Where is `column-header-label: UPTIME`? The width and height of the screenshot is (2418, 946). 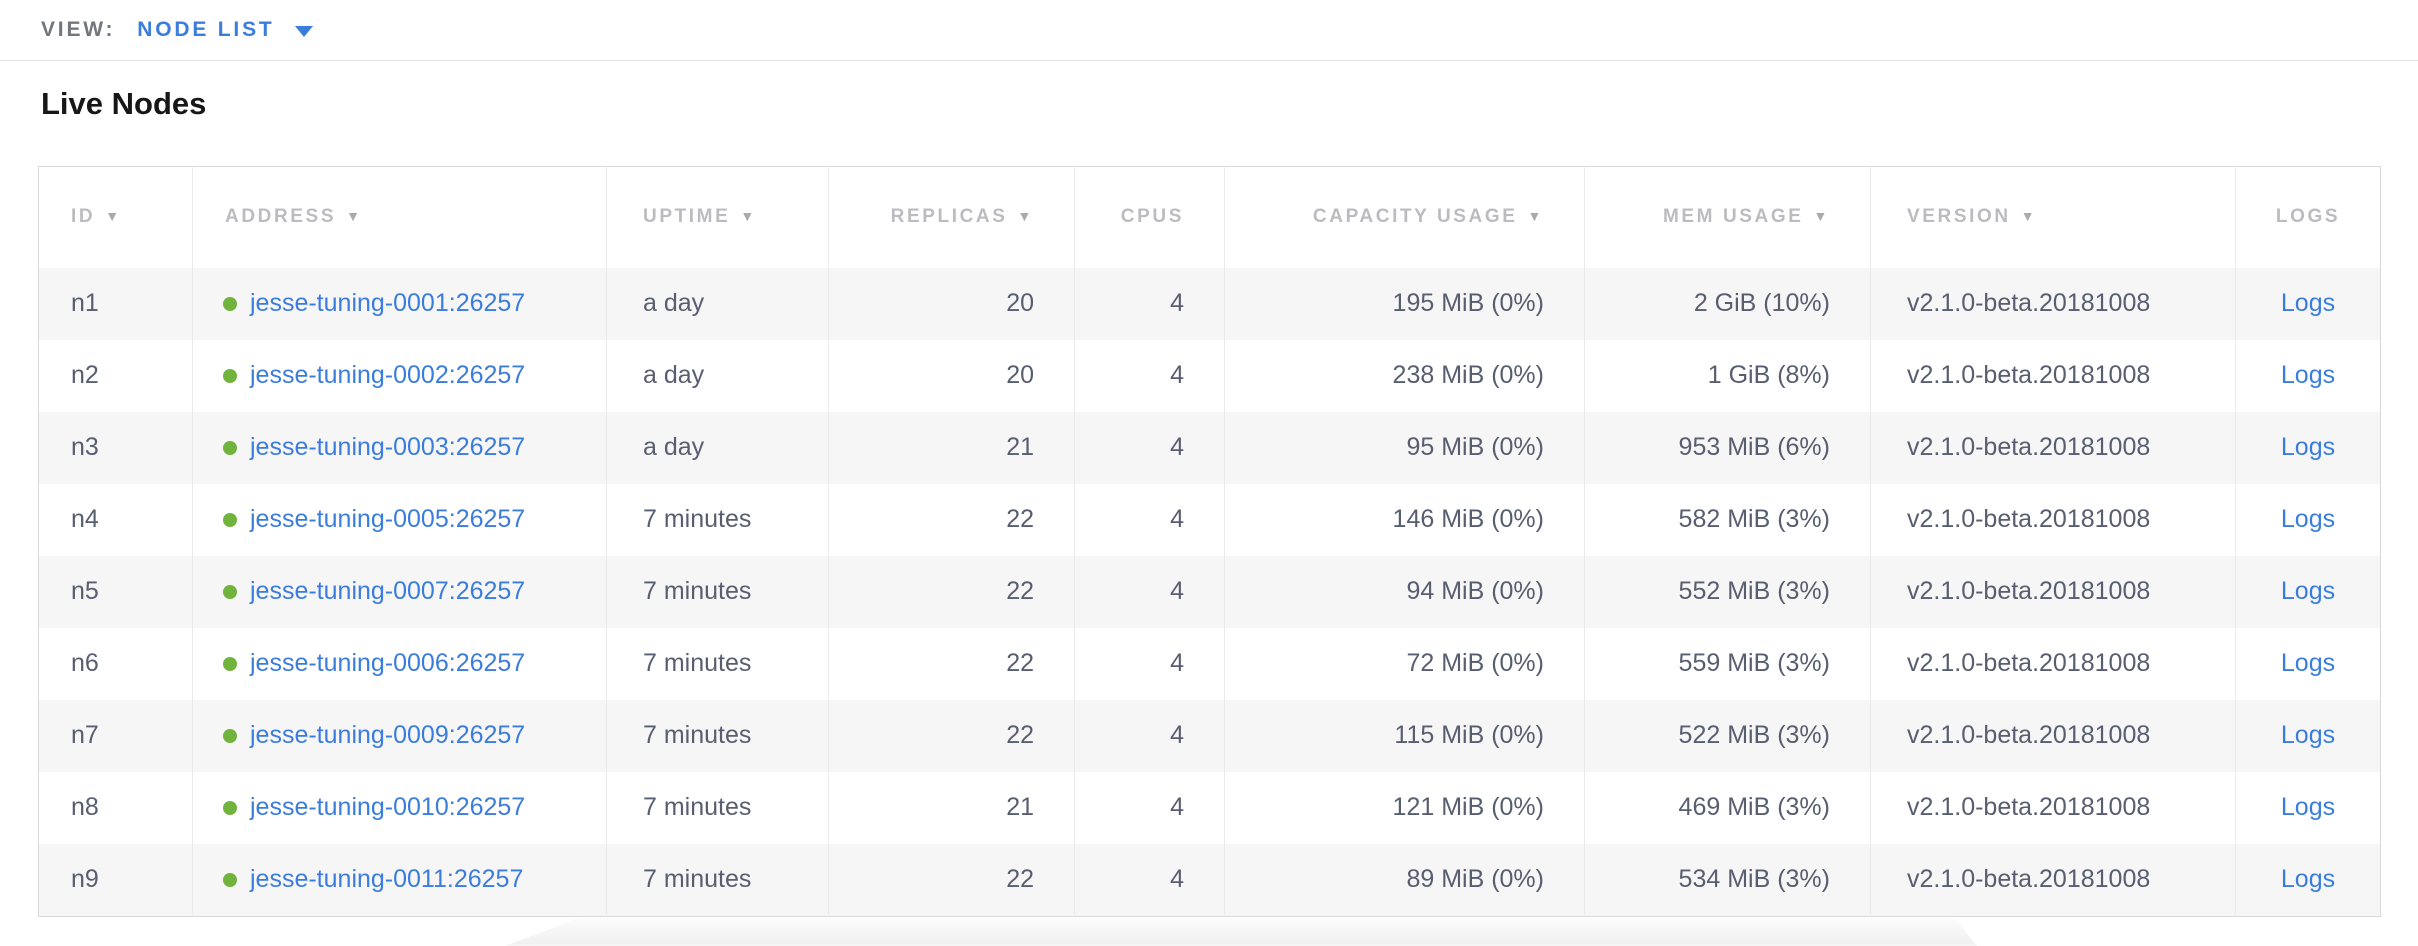
column-header-label: UPTIME is located at coordinates (687, 217).